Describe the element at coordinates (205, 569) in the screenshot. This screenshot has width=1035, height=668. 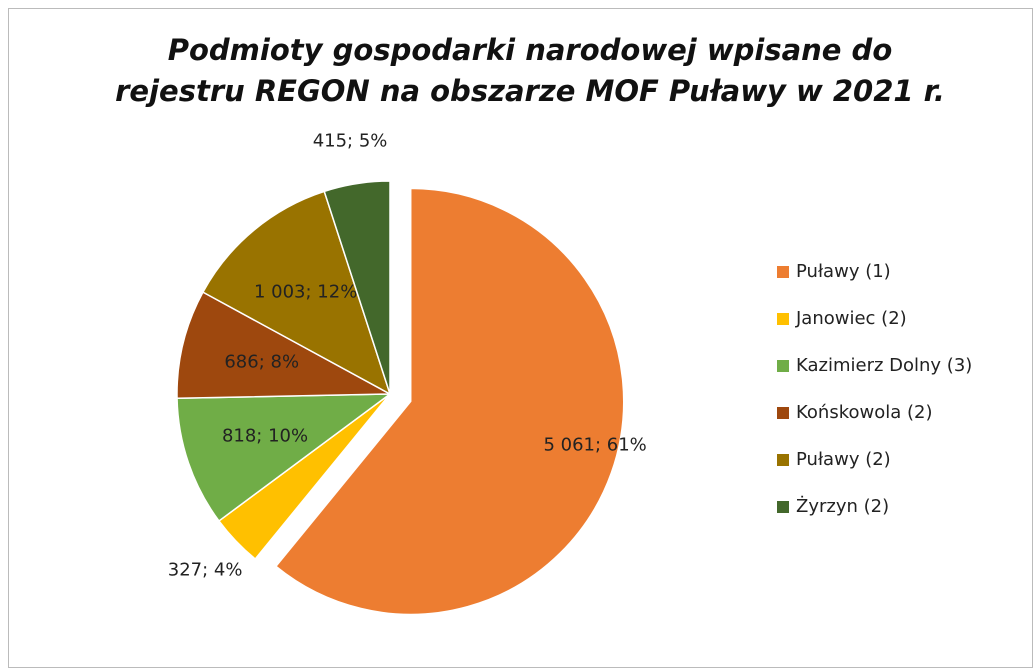
I see `data-label: 327; 4%` at that location.